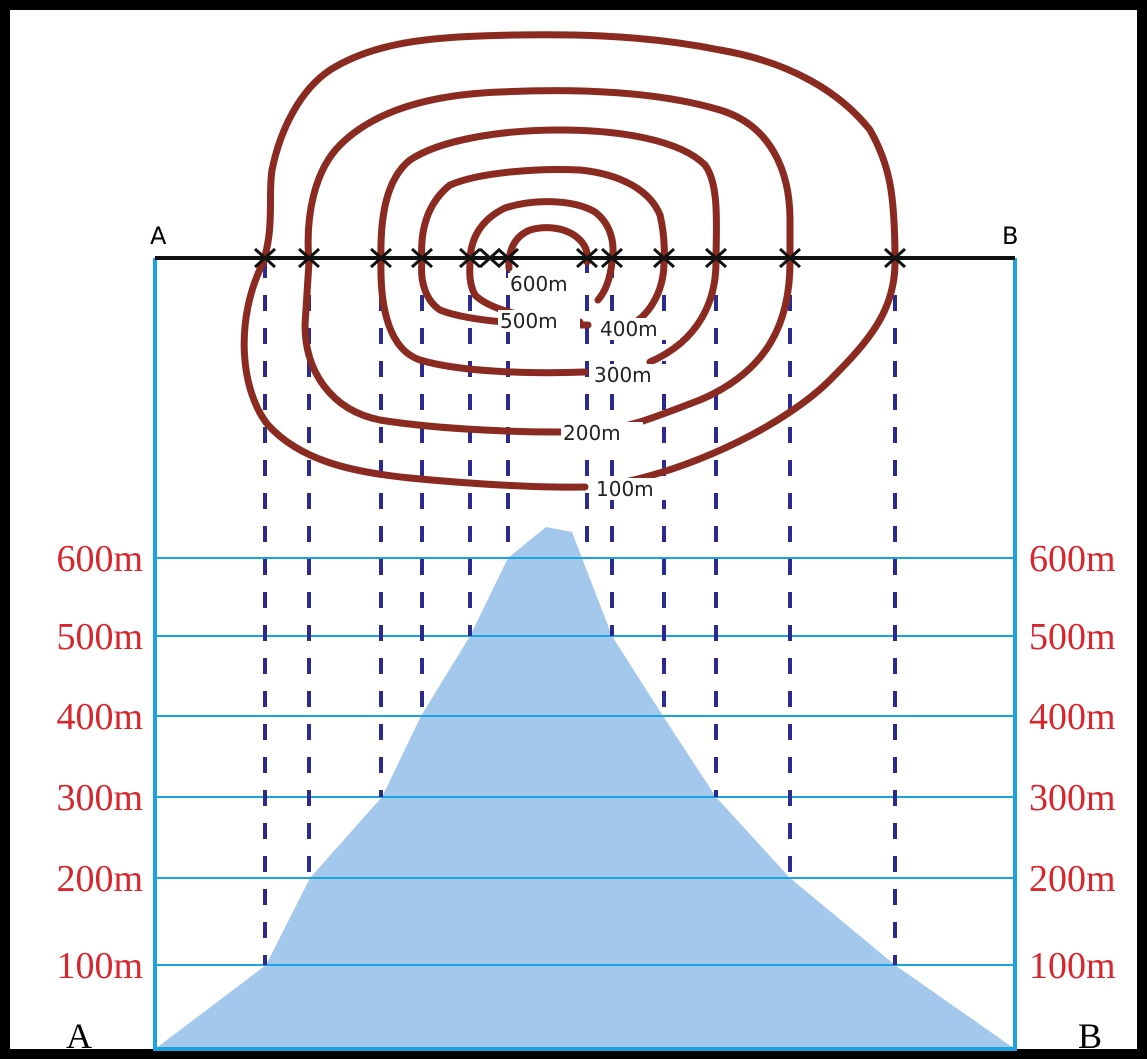 This screenshot has height=1059, width=1147. I want to click on right-label-100m: 100m, so click(1072, 966).